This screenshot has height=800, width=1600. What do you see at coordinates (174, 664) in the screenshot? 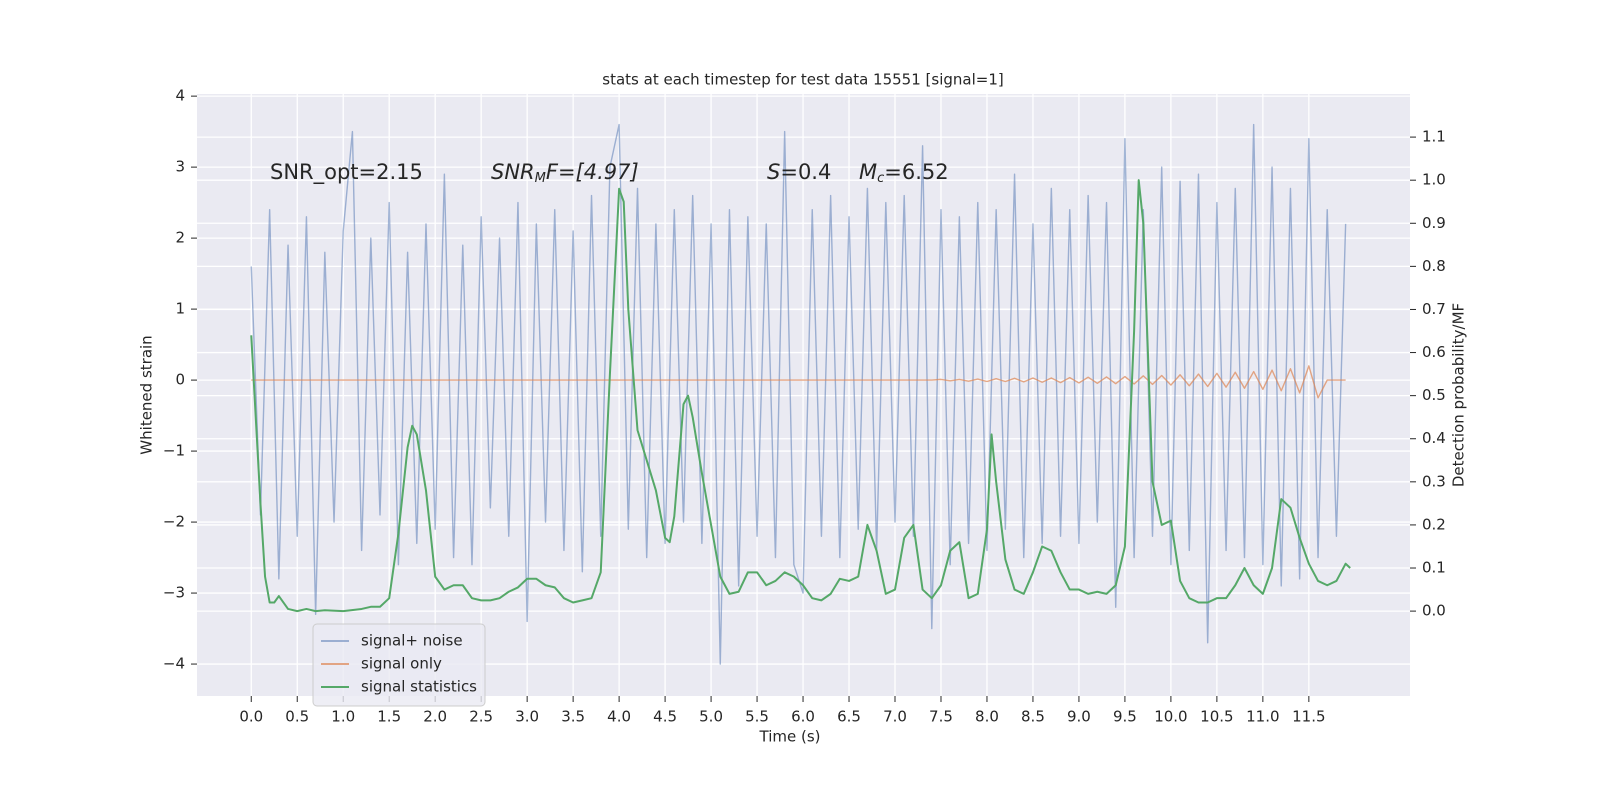
I see `y-tick-label: −4` at bounding box center [174, 664].